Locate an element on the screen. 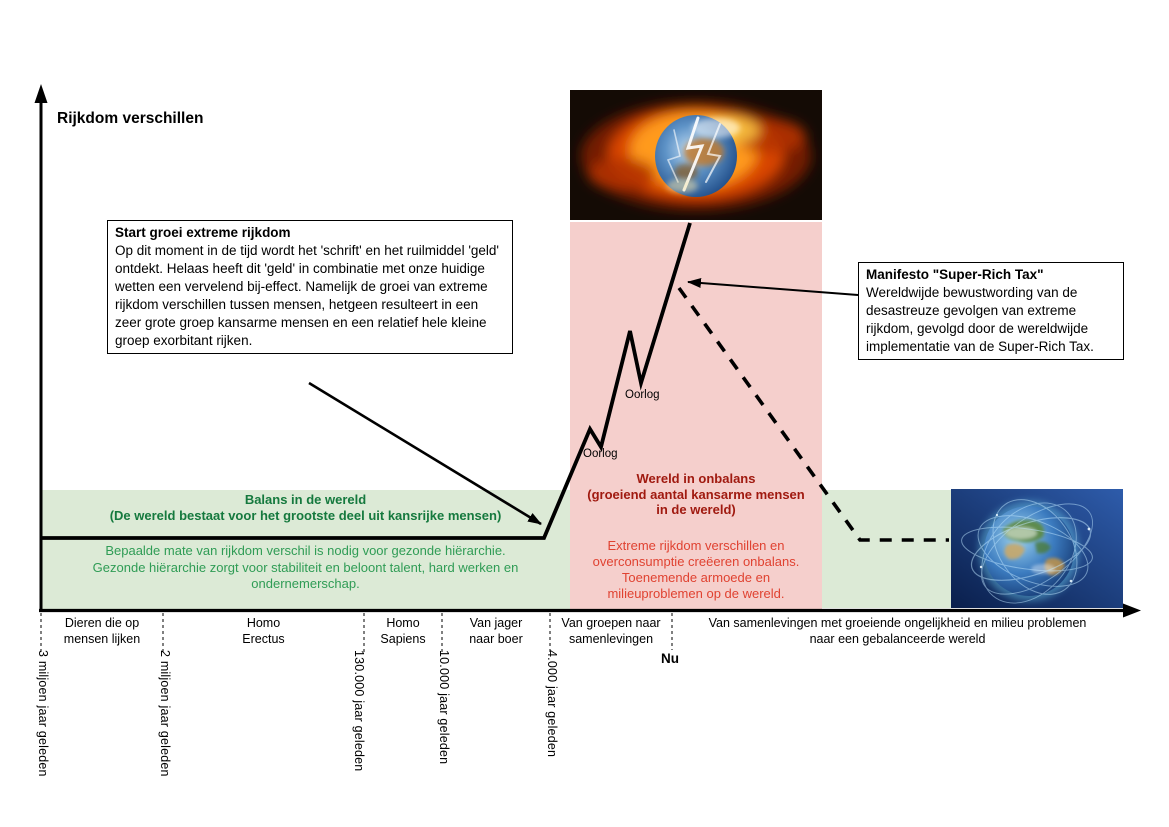  connected-world-image is located at coordinates (1037, 548).